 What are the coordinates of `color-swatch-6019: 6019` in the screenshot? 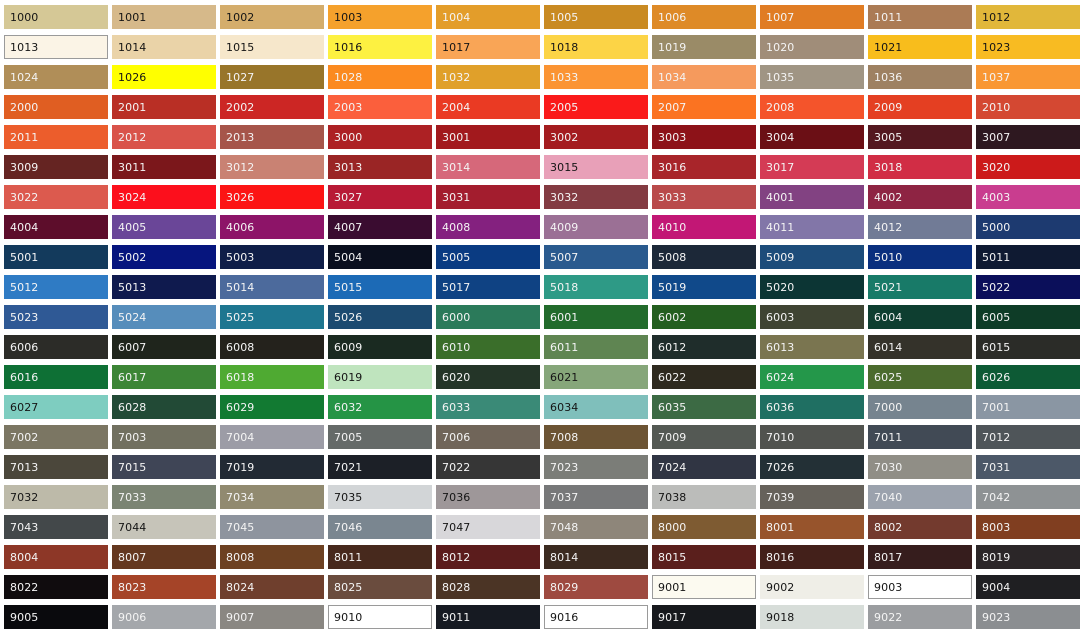 It's located at (380, 377).